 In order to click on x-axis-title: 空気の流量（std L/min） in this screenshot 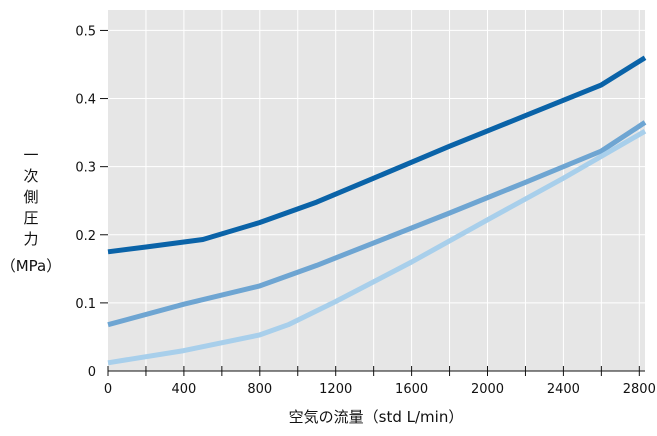, I will do `click(376, 417)`.